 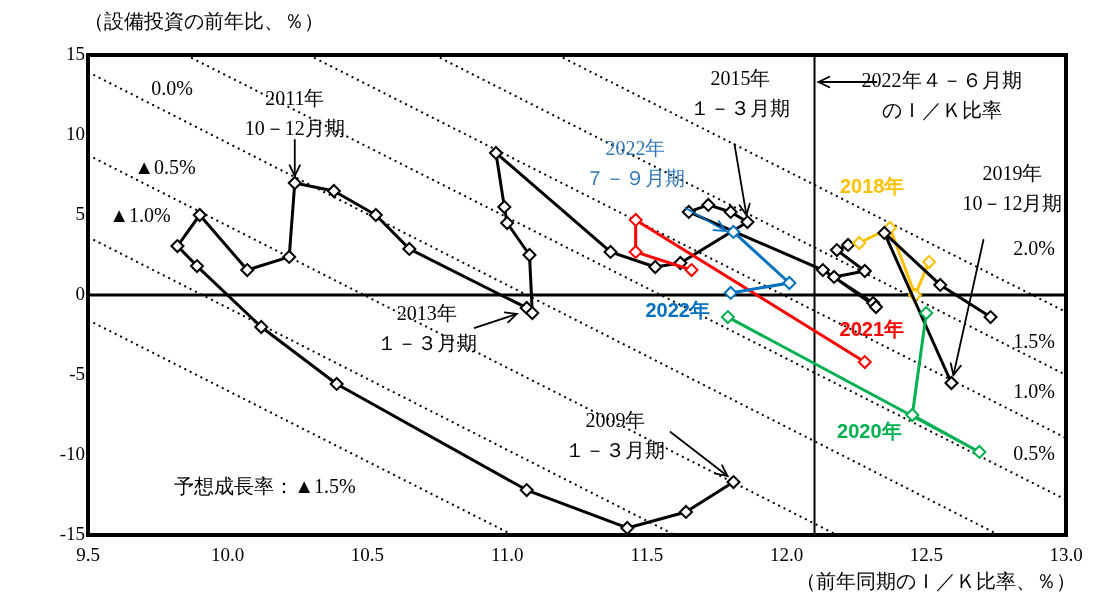 What do you see at coordinates (165, 167) in the screenshot?
I see `series-label: ▲0.5%` at bounding box center [165, 167].